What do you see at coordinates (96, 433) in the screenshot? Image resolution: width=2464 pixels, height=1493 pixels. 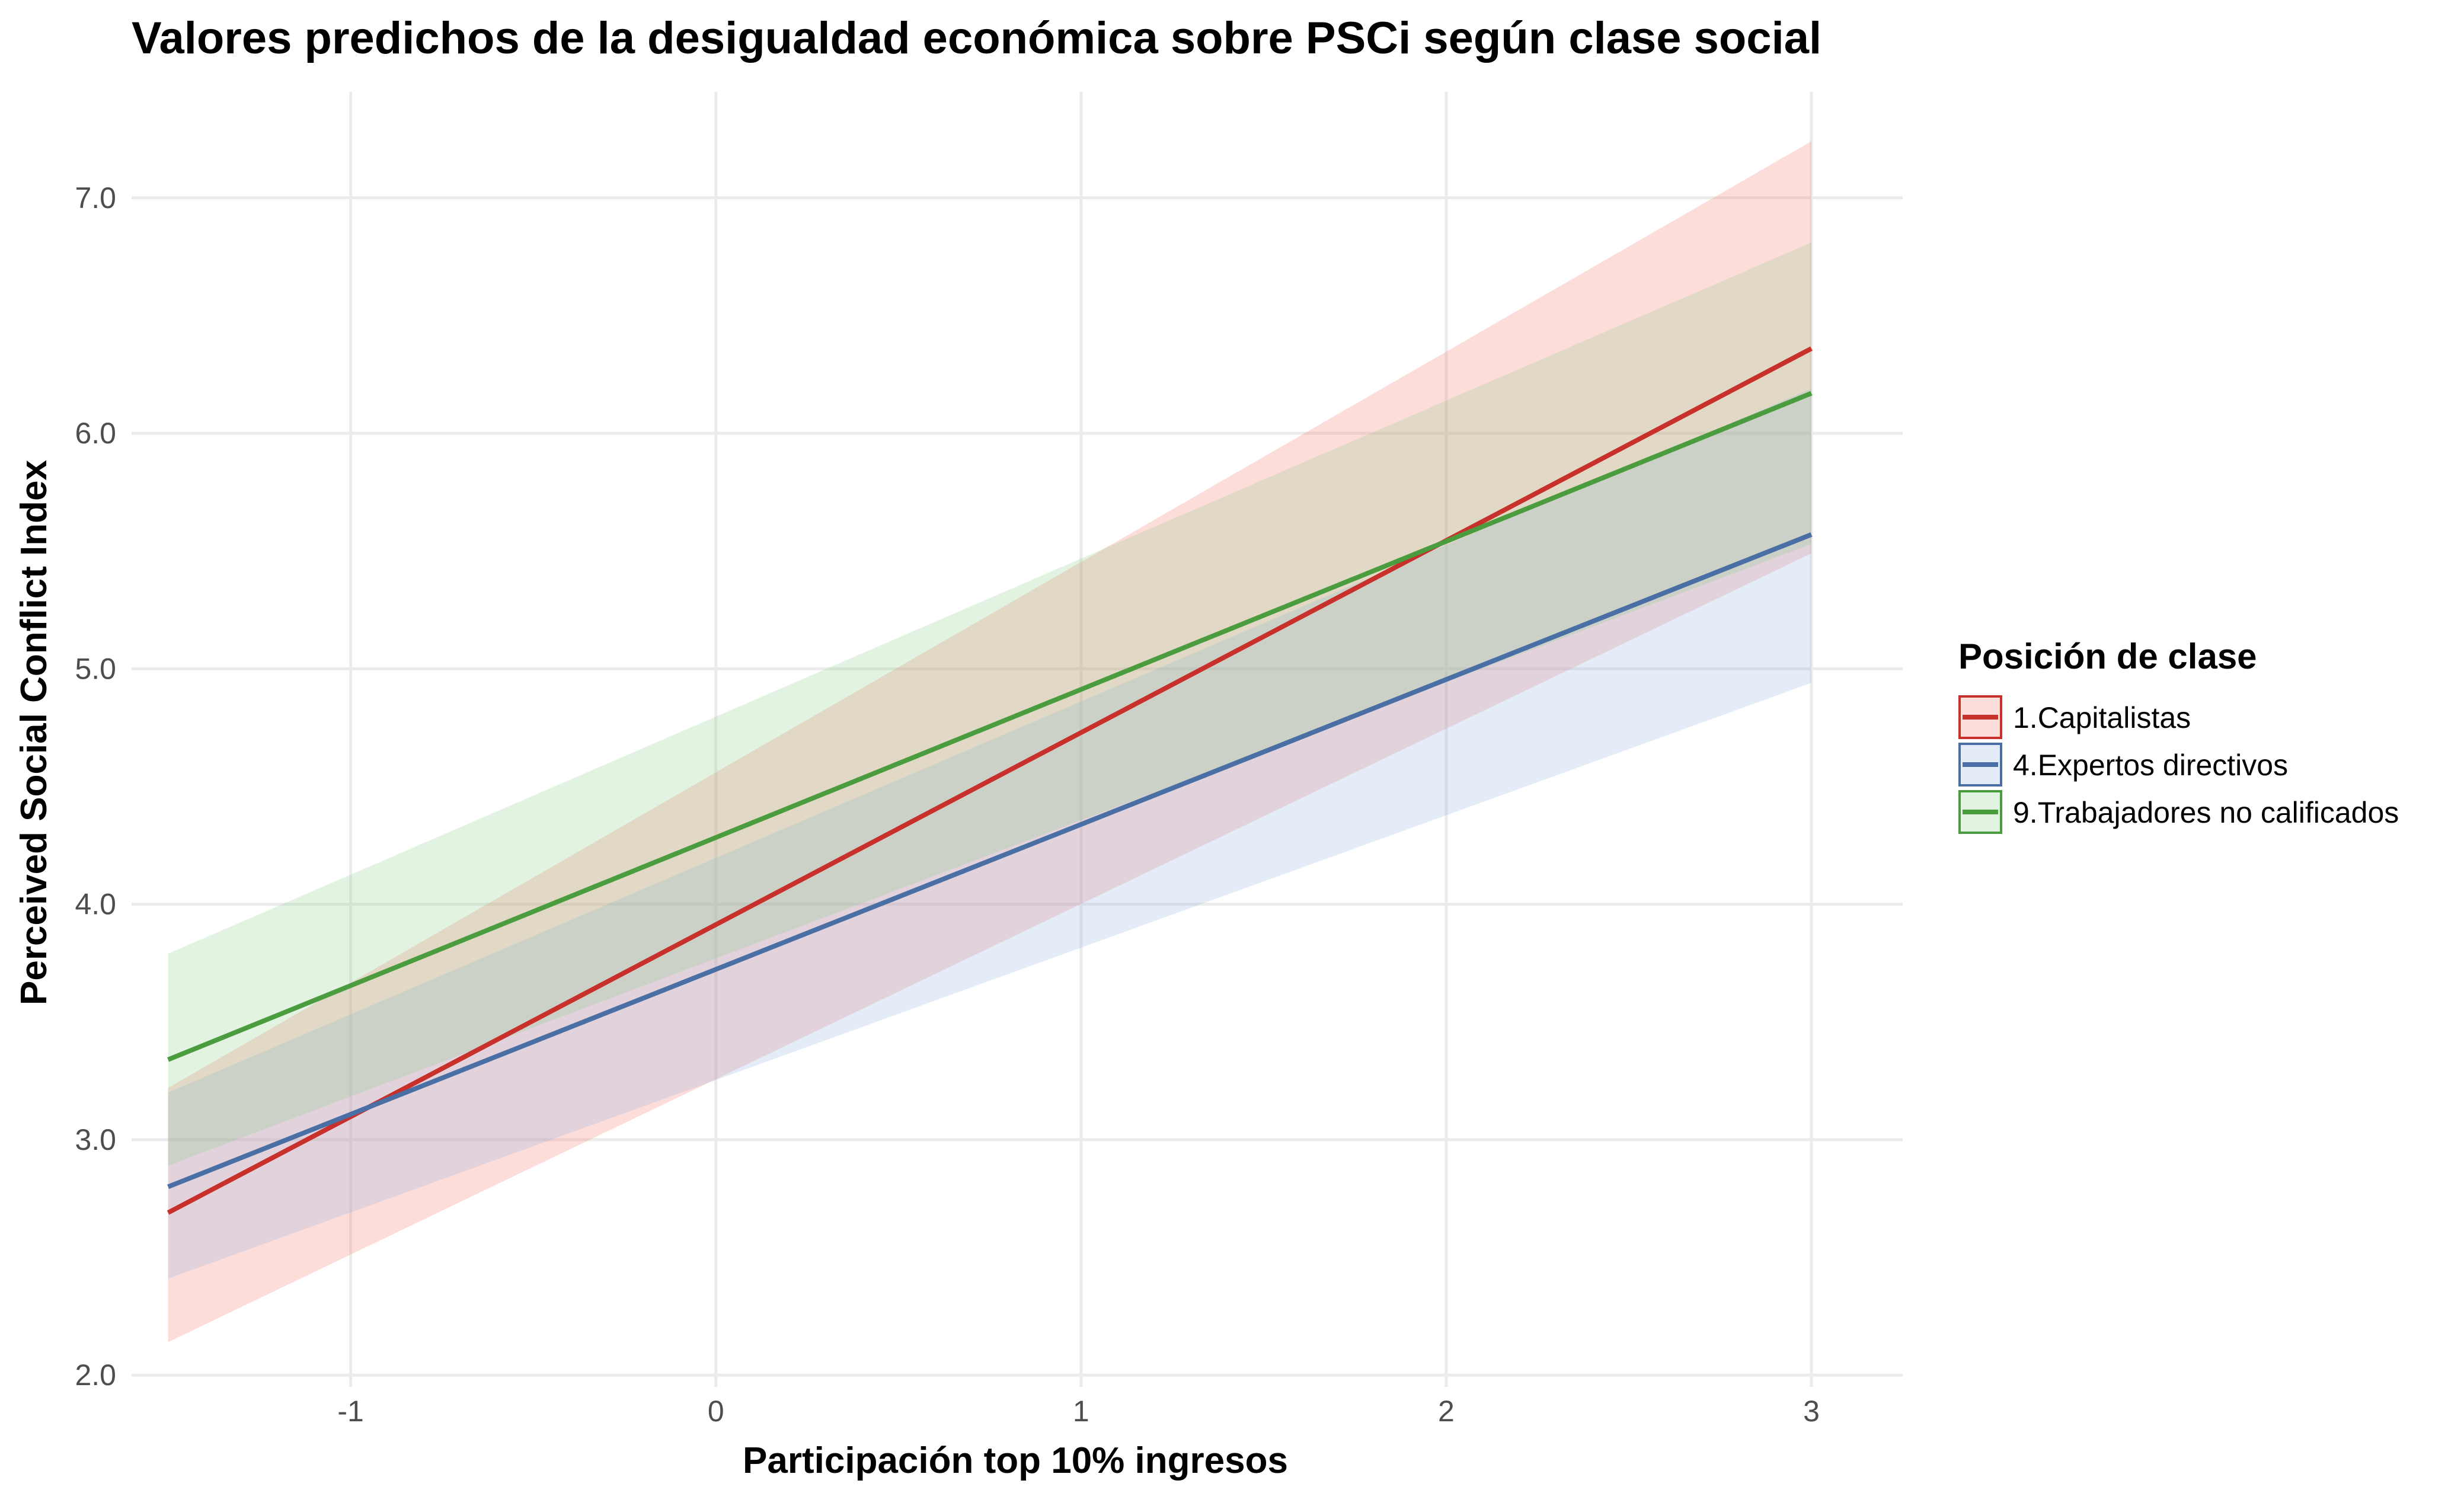 I see `y-tick-label: 6.0` at bounding box center [96, 433].